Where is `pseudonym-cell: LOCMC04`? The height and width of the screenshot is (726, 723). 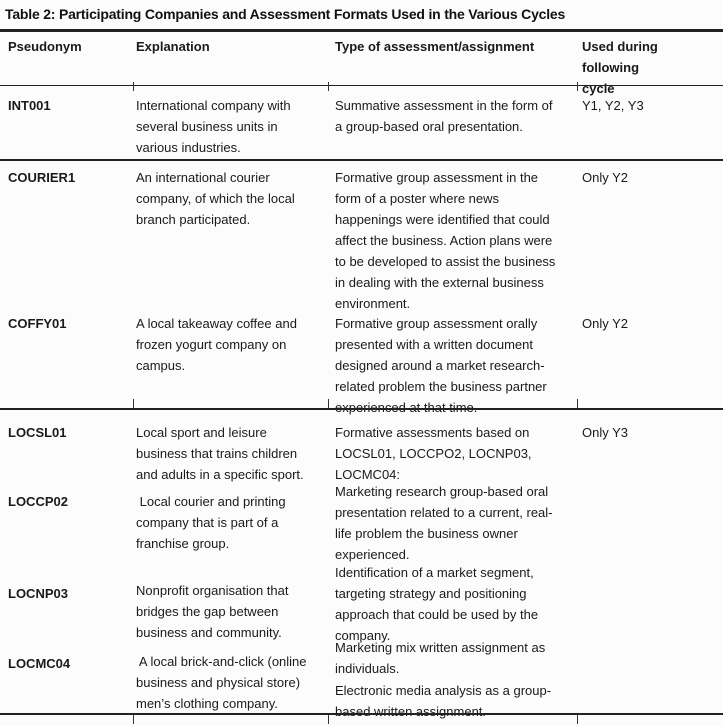 pseudonym-cell: LOCMC04 is located at coordinates (39, 663).